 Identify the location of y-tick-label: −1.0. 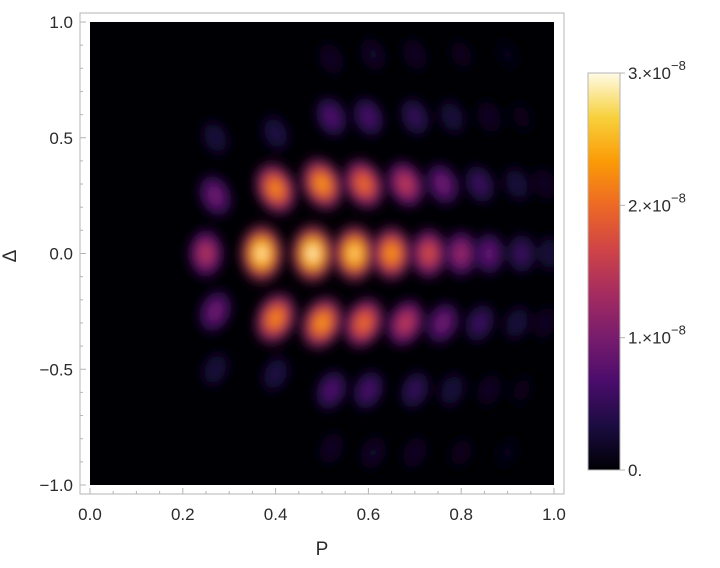
(56, 485).